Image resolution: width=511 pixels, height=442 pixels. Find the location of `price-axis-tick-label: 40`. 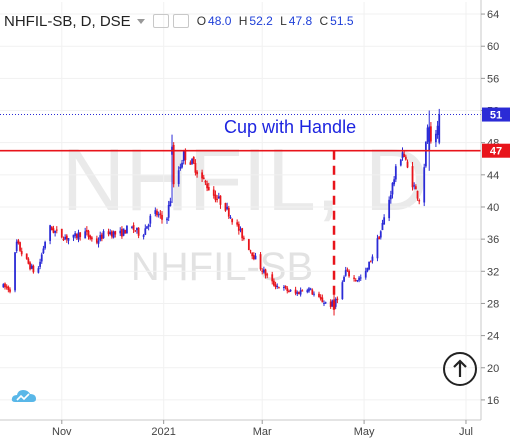

price-axis-tick-label: 40 is located at coordinates (493, 208).